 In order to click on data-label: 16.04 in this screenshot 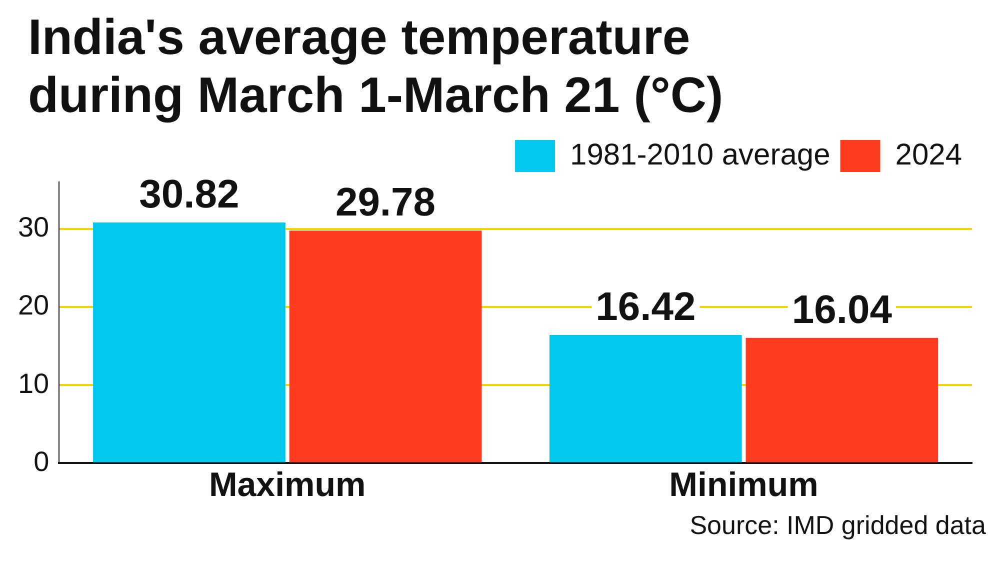, I will do `click(842, 310)`.